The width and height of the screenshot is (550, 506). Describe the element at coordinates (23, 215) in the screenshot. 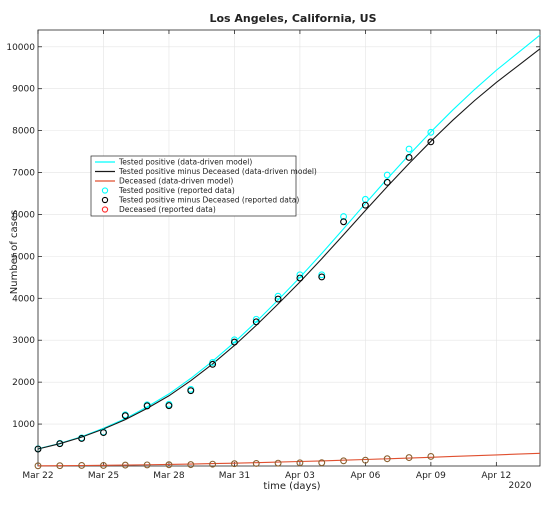

I see `y-tick-label: 6000` at that location.